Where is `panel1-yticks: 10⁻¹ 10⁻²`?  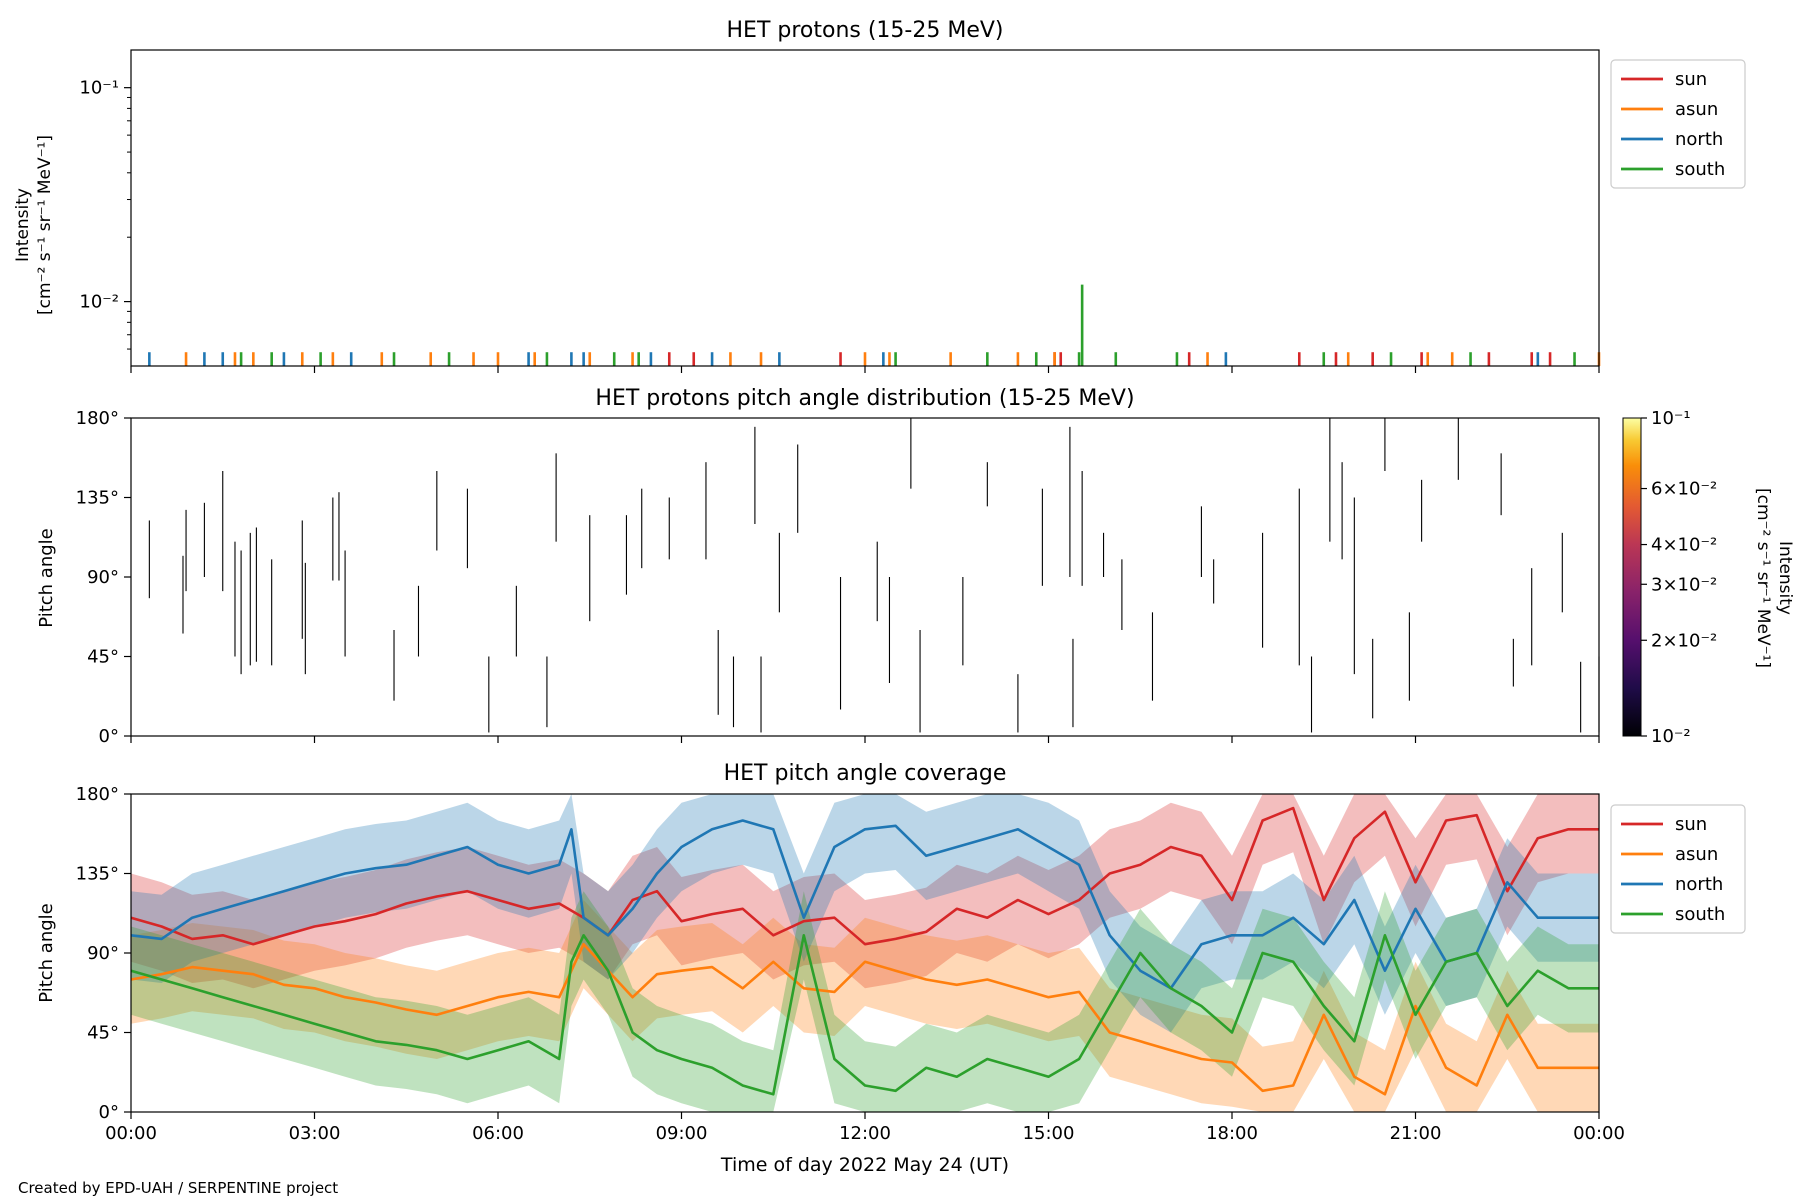 panel1-yticks: 10⁻¹ 10⁻² is located at coordinates (105, 214).